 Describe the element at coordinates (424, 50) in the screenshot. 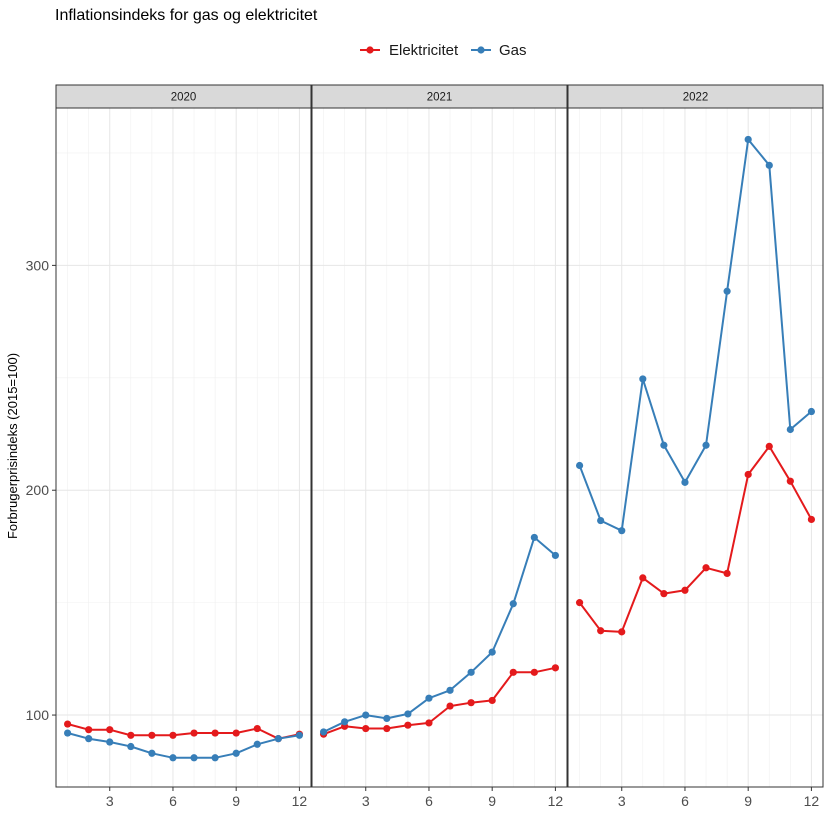

I see `legend-label: Elektricitet` at that location.